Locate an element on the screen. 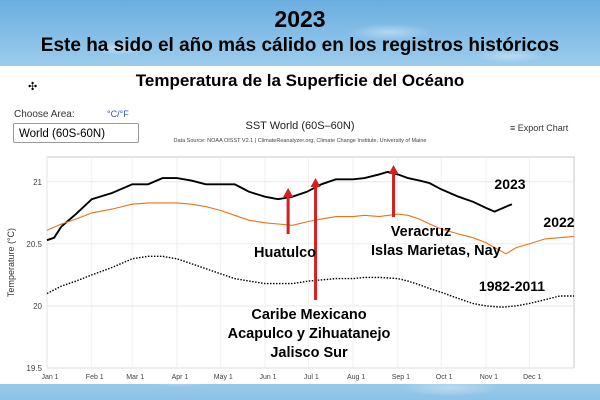  y-tick-label: 20.5 is located at coordinates (34, 244).